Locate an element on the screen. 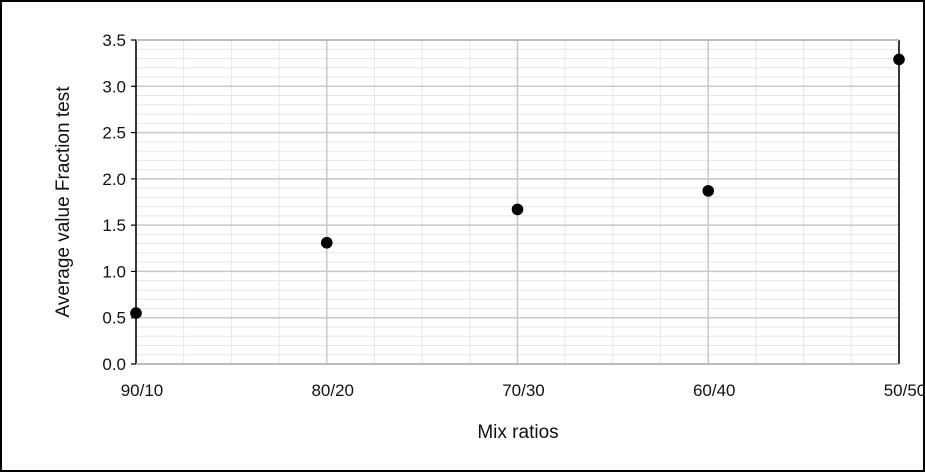  y-tick-label: 3.0 is located at coordinates (114, 86).